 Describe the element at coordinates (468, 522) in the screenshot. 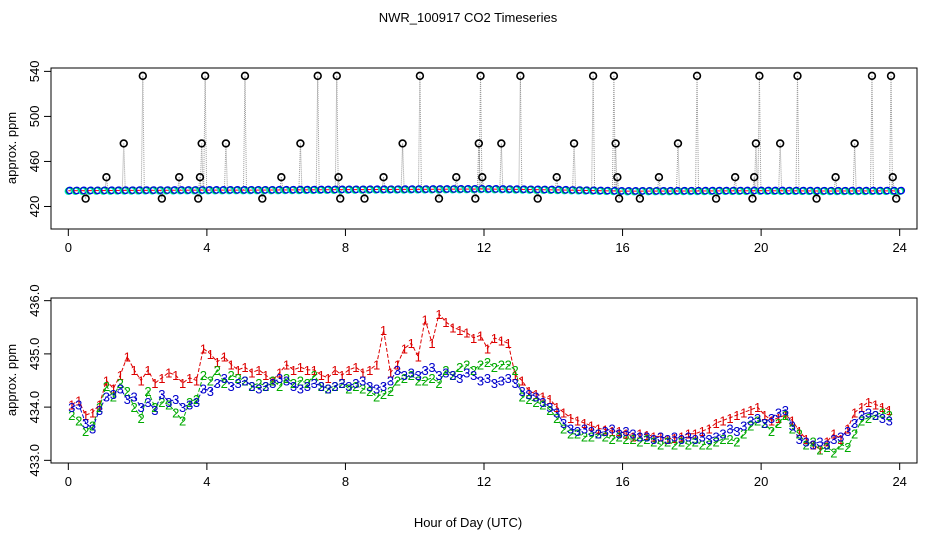

I see `x-axis-label: Hour of Day (UTC)` at that location.